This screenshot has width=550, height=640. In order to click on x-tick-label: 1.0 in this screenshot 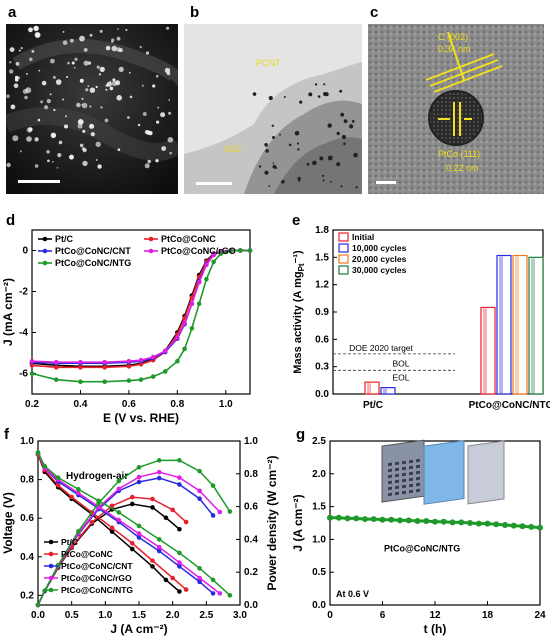, I will do `click(226, 404)`.